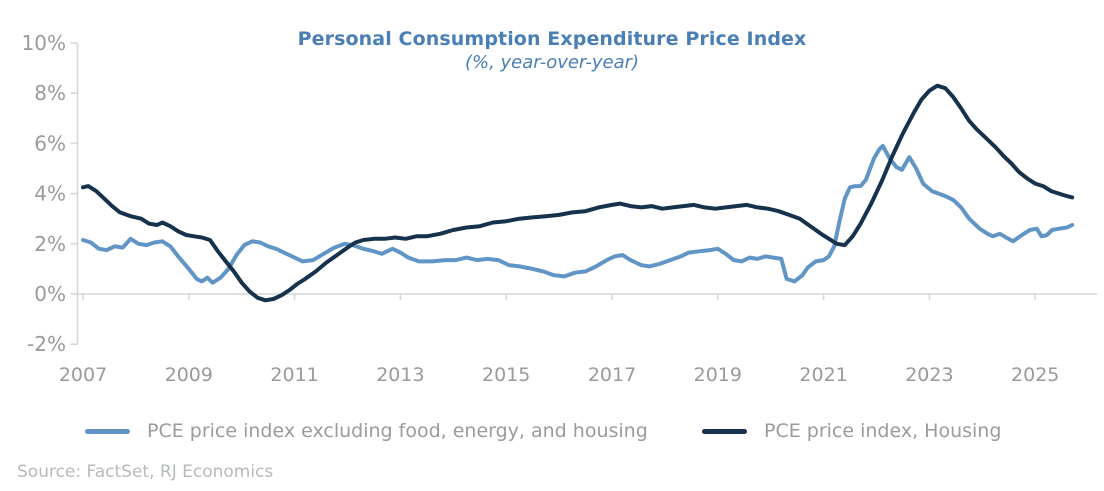 This screenshot has width=1104, height=491. I want to click on source-note: Source: FactSet, RJ Economics, so click(145, 472).